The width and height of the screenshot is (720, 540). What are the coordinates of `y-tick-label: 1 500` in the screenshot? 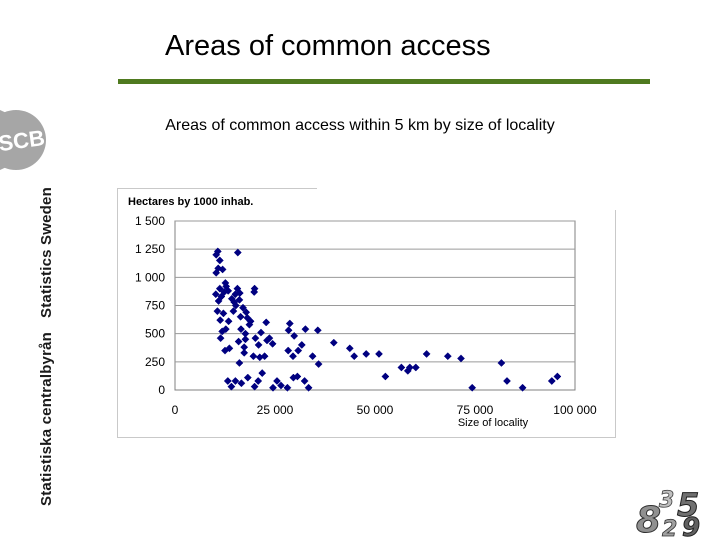 It's located at (150, 221).